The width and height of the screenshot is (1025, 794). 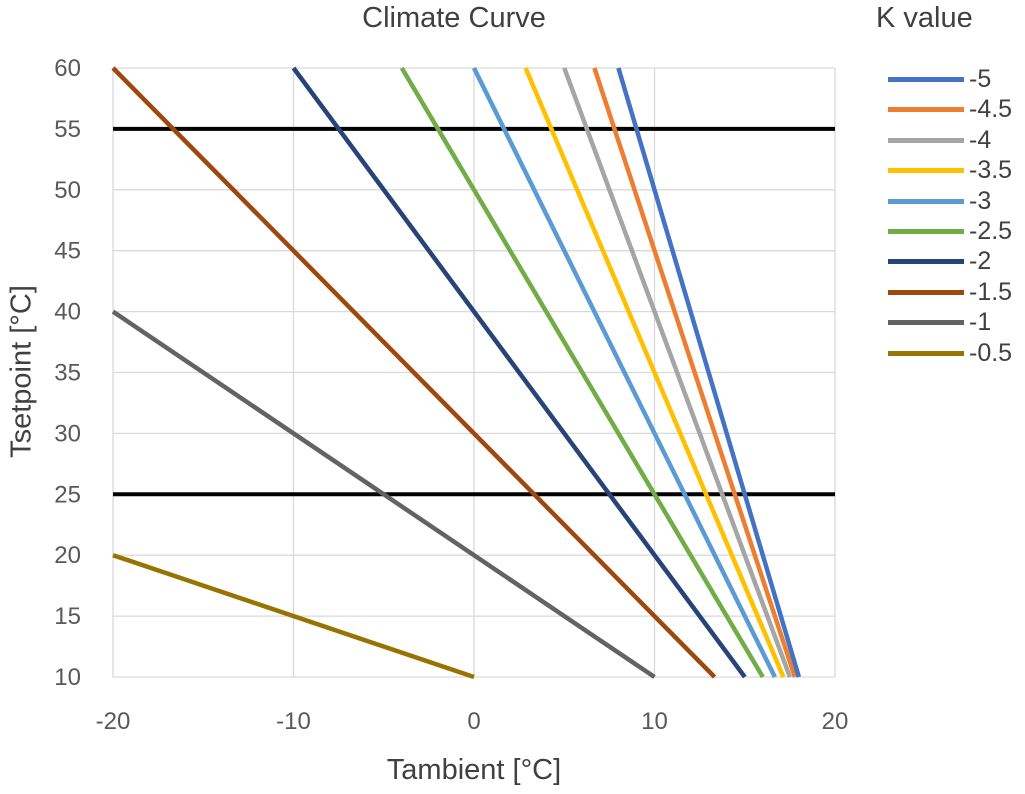 I want to click on chart-title: Climate Curve, so click(x=454, y=18).